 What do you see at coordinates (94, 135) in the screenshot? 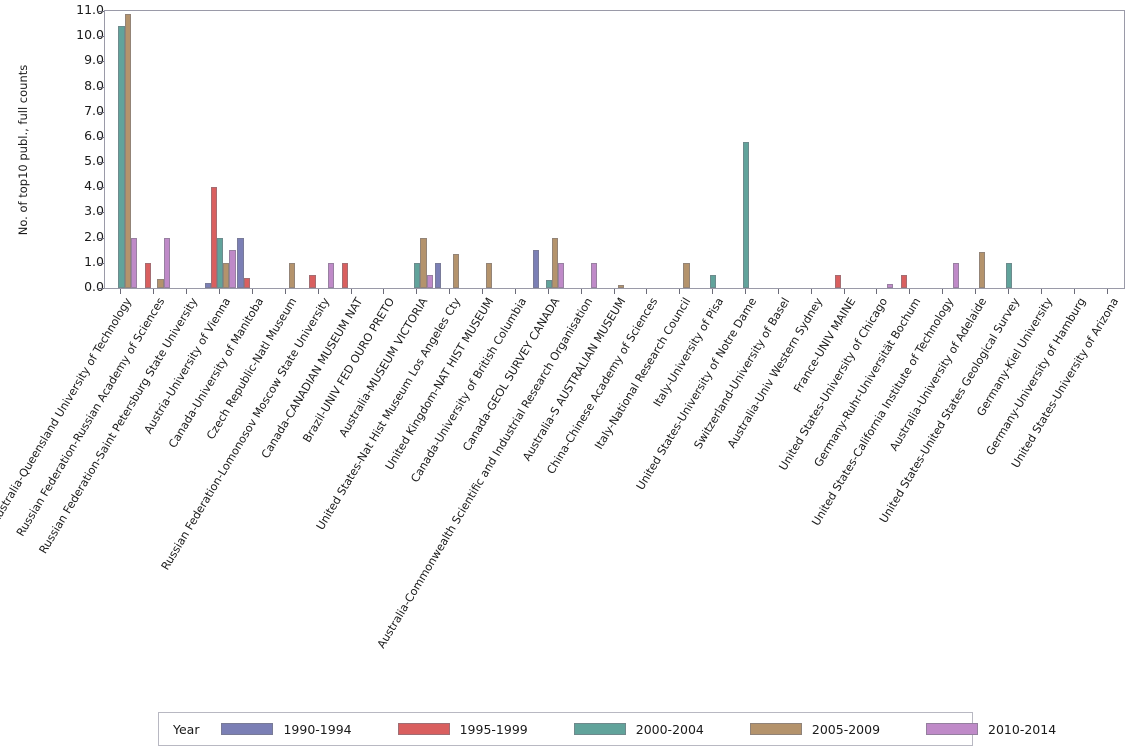
I see `y-tick-label: 6.0` at bounding box center [94, 135].